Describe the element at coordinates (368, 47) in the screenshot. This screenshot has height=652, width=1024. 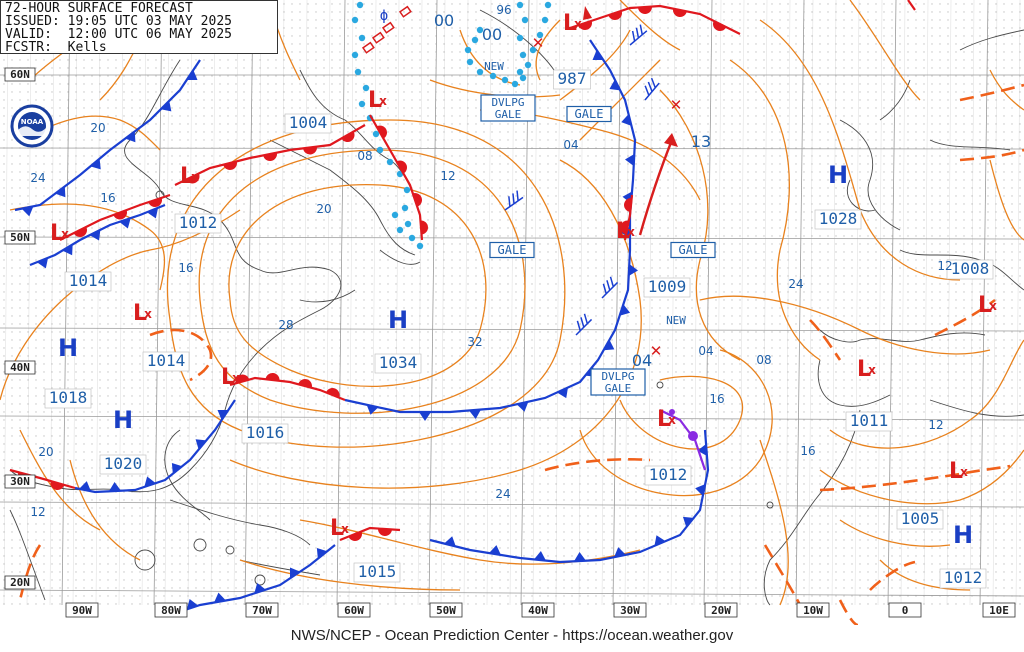
I see `ice-berg-marker` at that location.